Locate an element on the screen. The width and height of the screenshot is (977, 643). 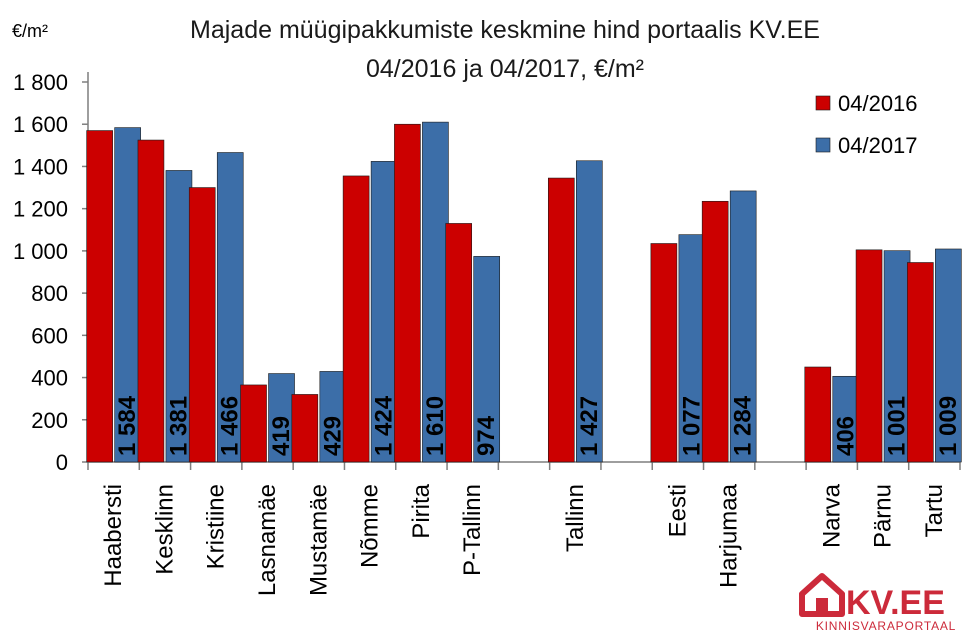
data-label: 1 001 is located at coordinates (897, 426).